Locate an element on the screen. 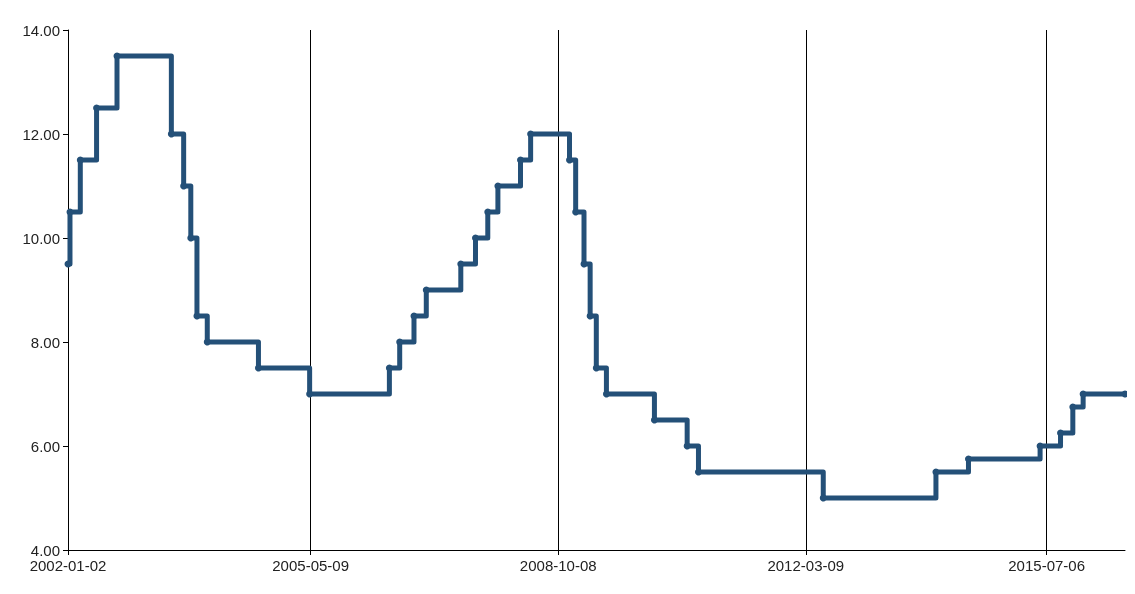 This screenshot has height=594, width=1135. x-tick-label: 2002-01-02 is located at coordinates (68, 565).